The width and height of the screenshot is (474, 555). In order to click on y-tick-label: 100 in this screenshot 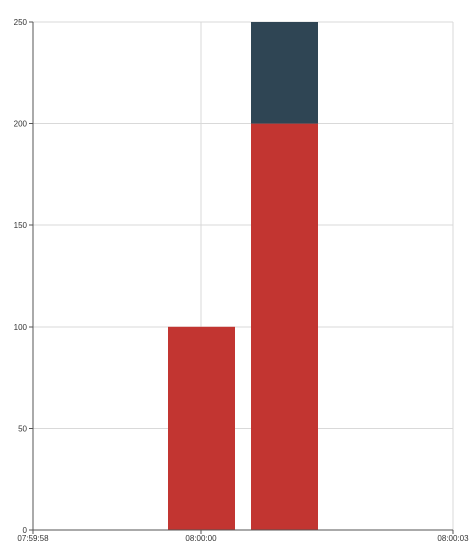, I will do `click(21, 327)`.